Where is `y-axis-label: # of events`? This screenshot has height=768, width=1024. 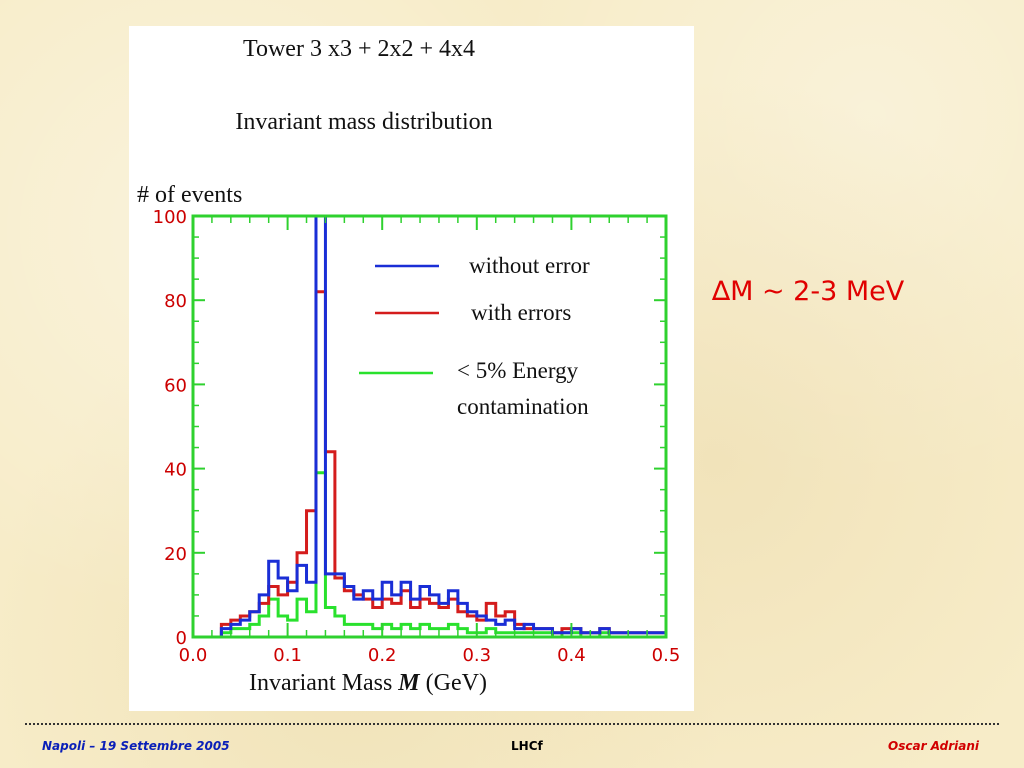 y-axis-label: # of events is located at coordinates (189, 195).